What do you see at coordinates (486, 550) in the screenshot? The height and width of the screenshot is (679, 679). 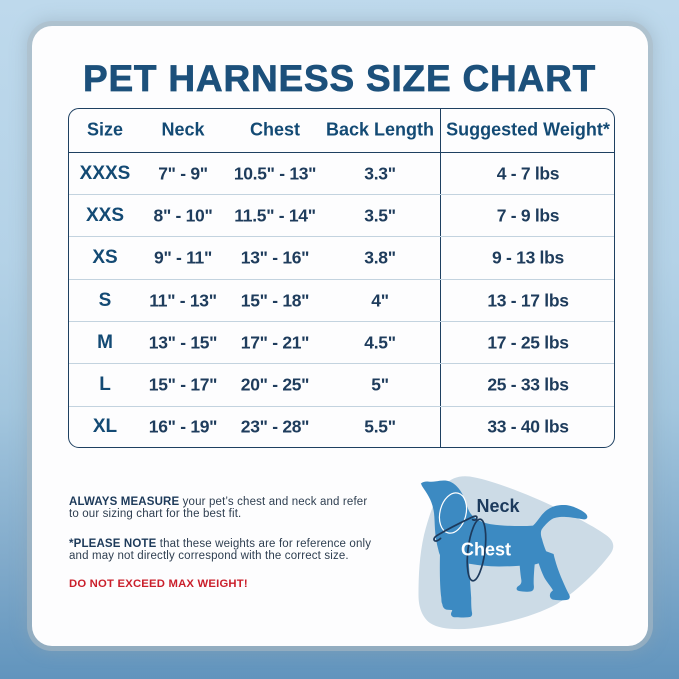 I see `svg-text: Chest` at bounding box center [486, 550].